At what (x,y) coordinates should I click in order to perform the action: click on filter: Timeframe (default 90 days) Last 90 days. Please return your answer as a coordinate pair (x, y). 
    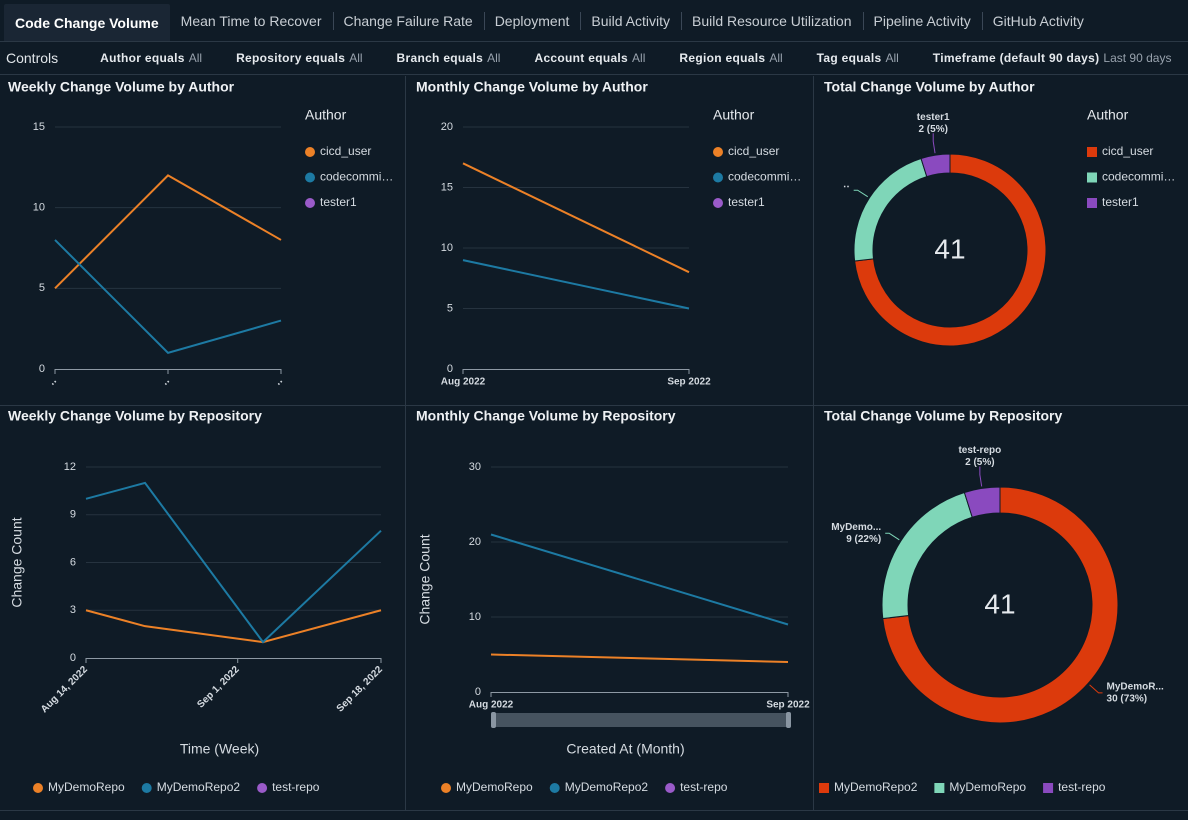
    Looking at the image, I should click on (1052, 58).